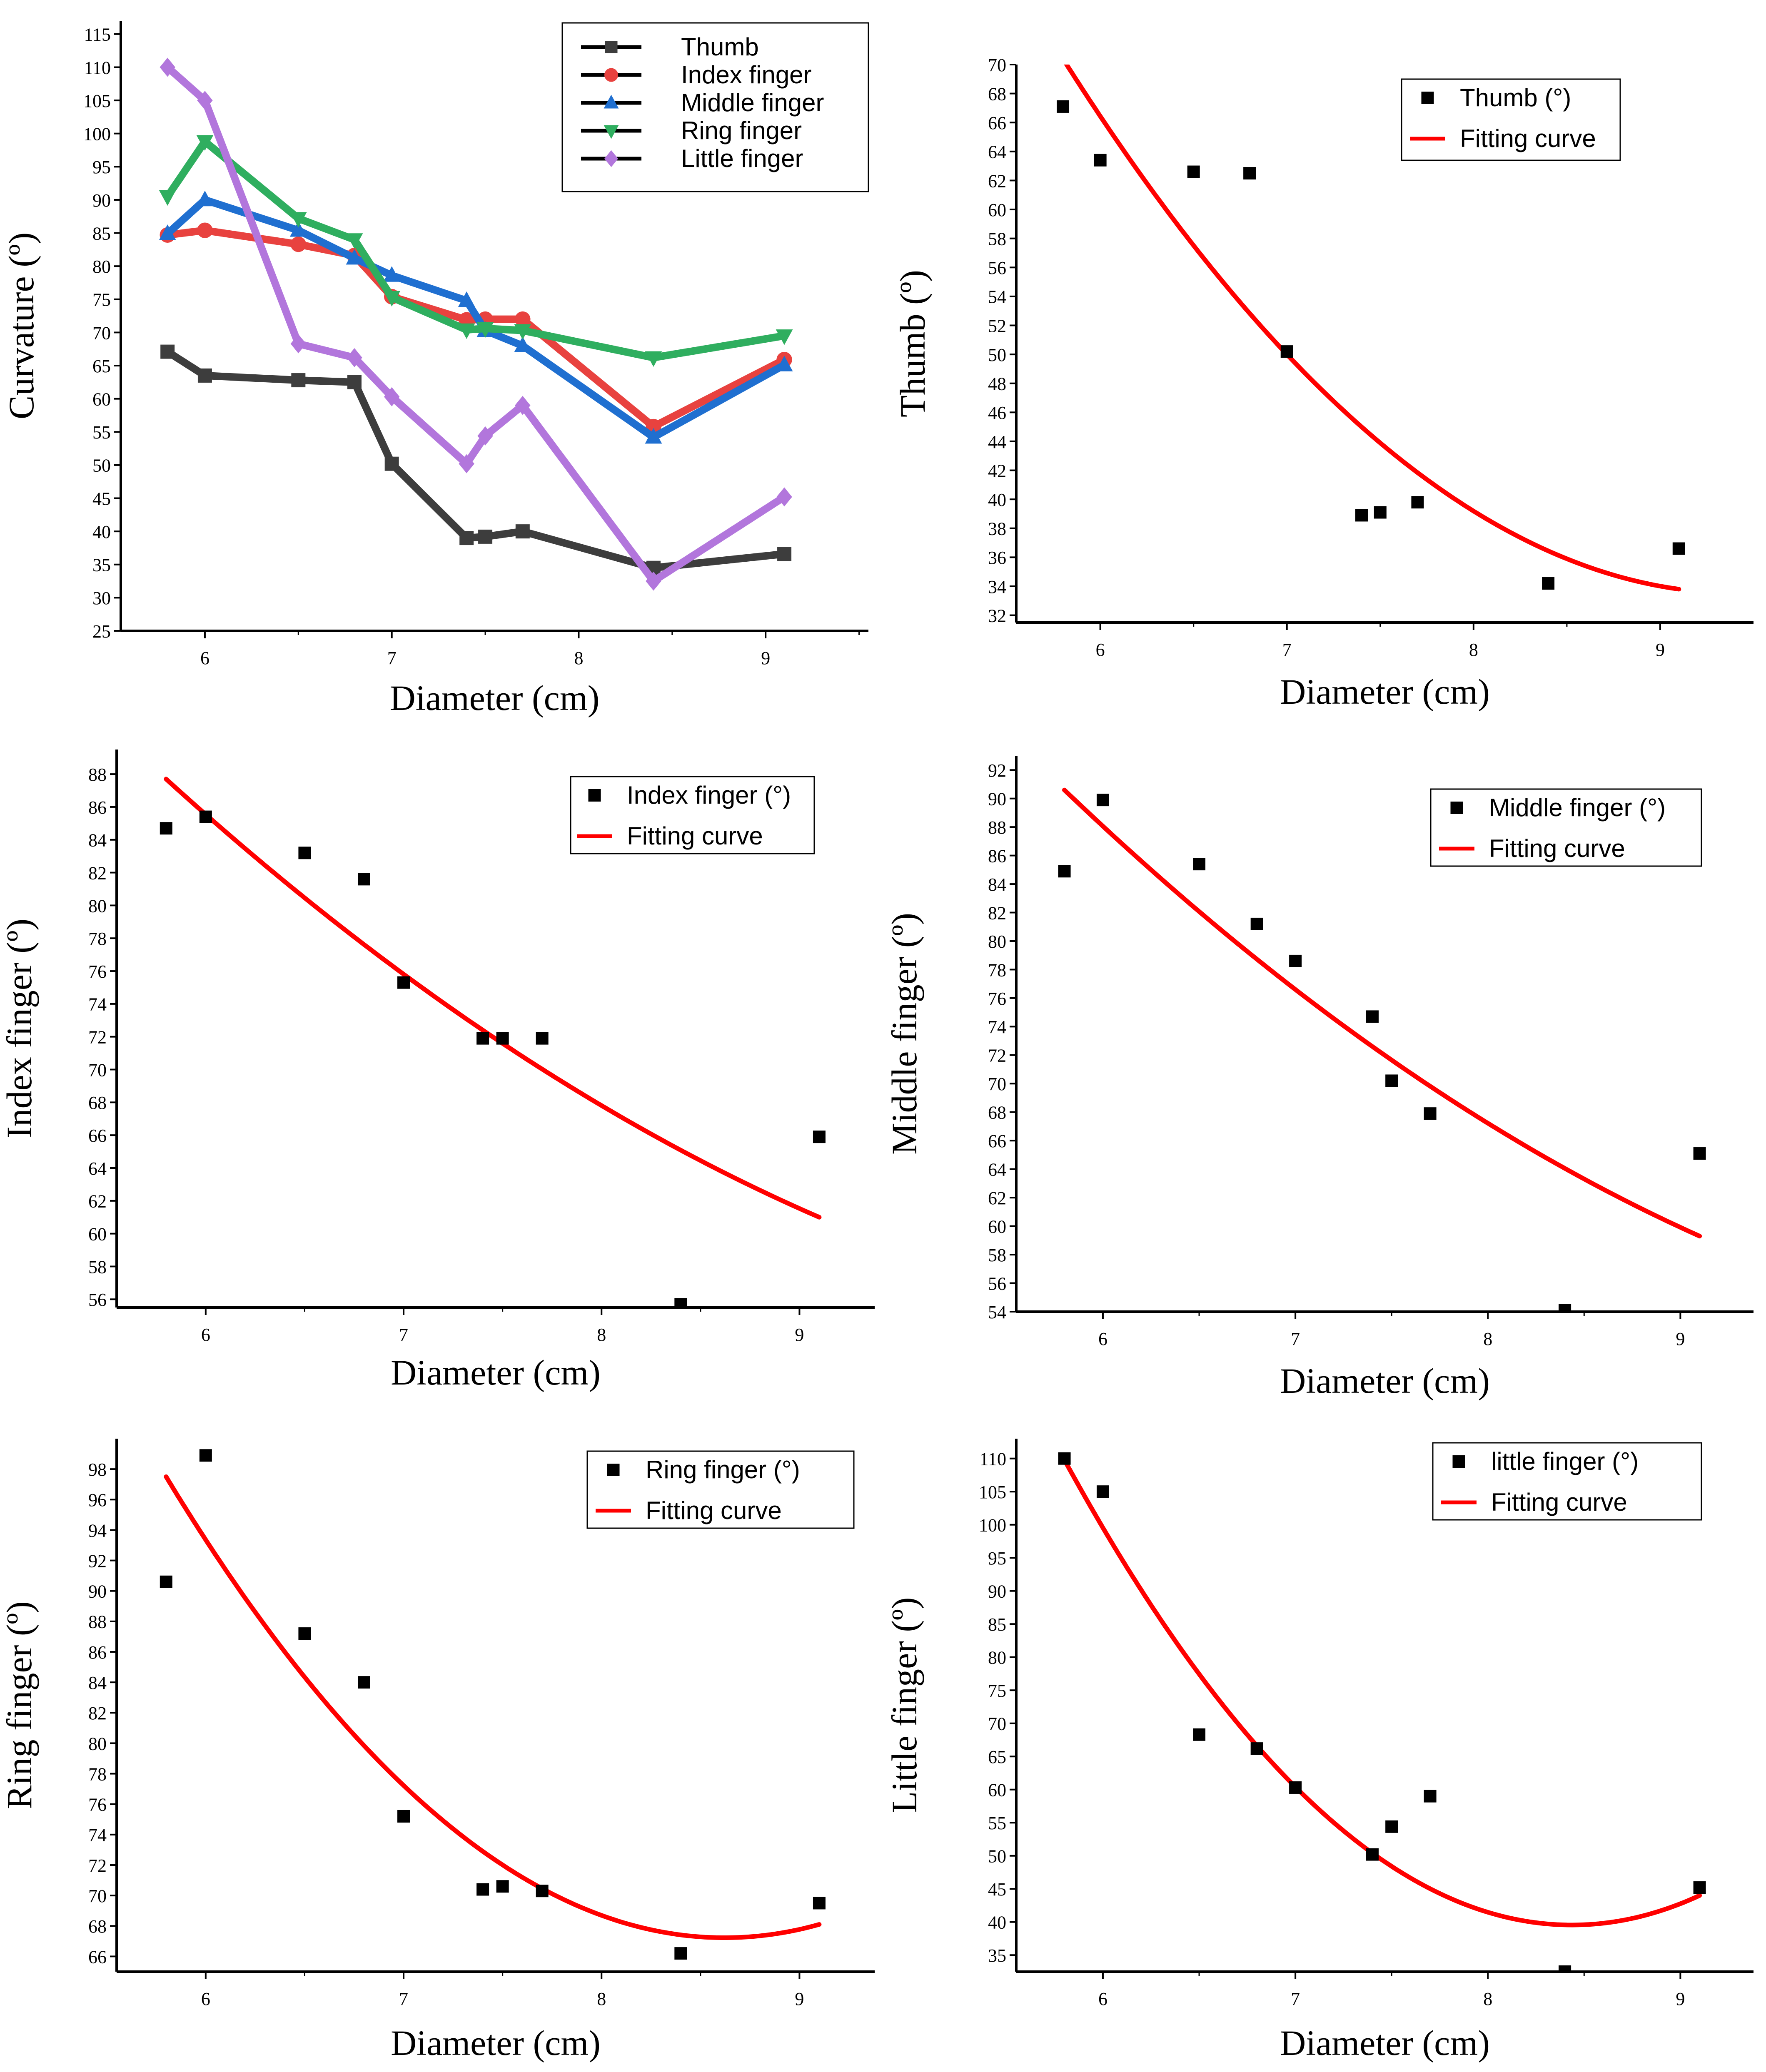 The width and height of the screenshot is (1766, 2072). I want to click on data-point-index, so click(298, 244).